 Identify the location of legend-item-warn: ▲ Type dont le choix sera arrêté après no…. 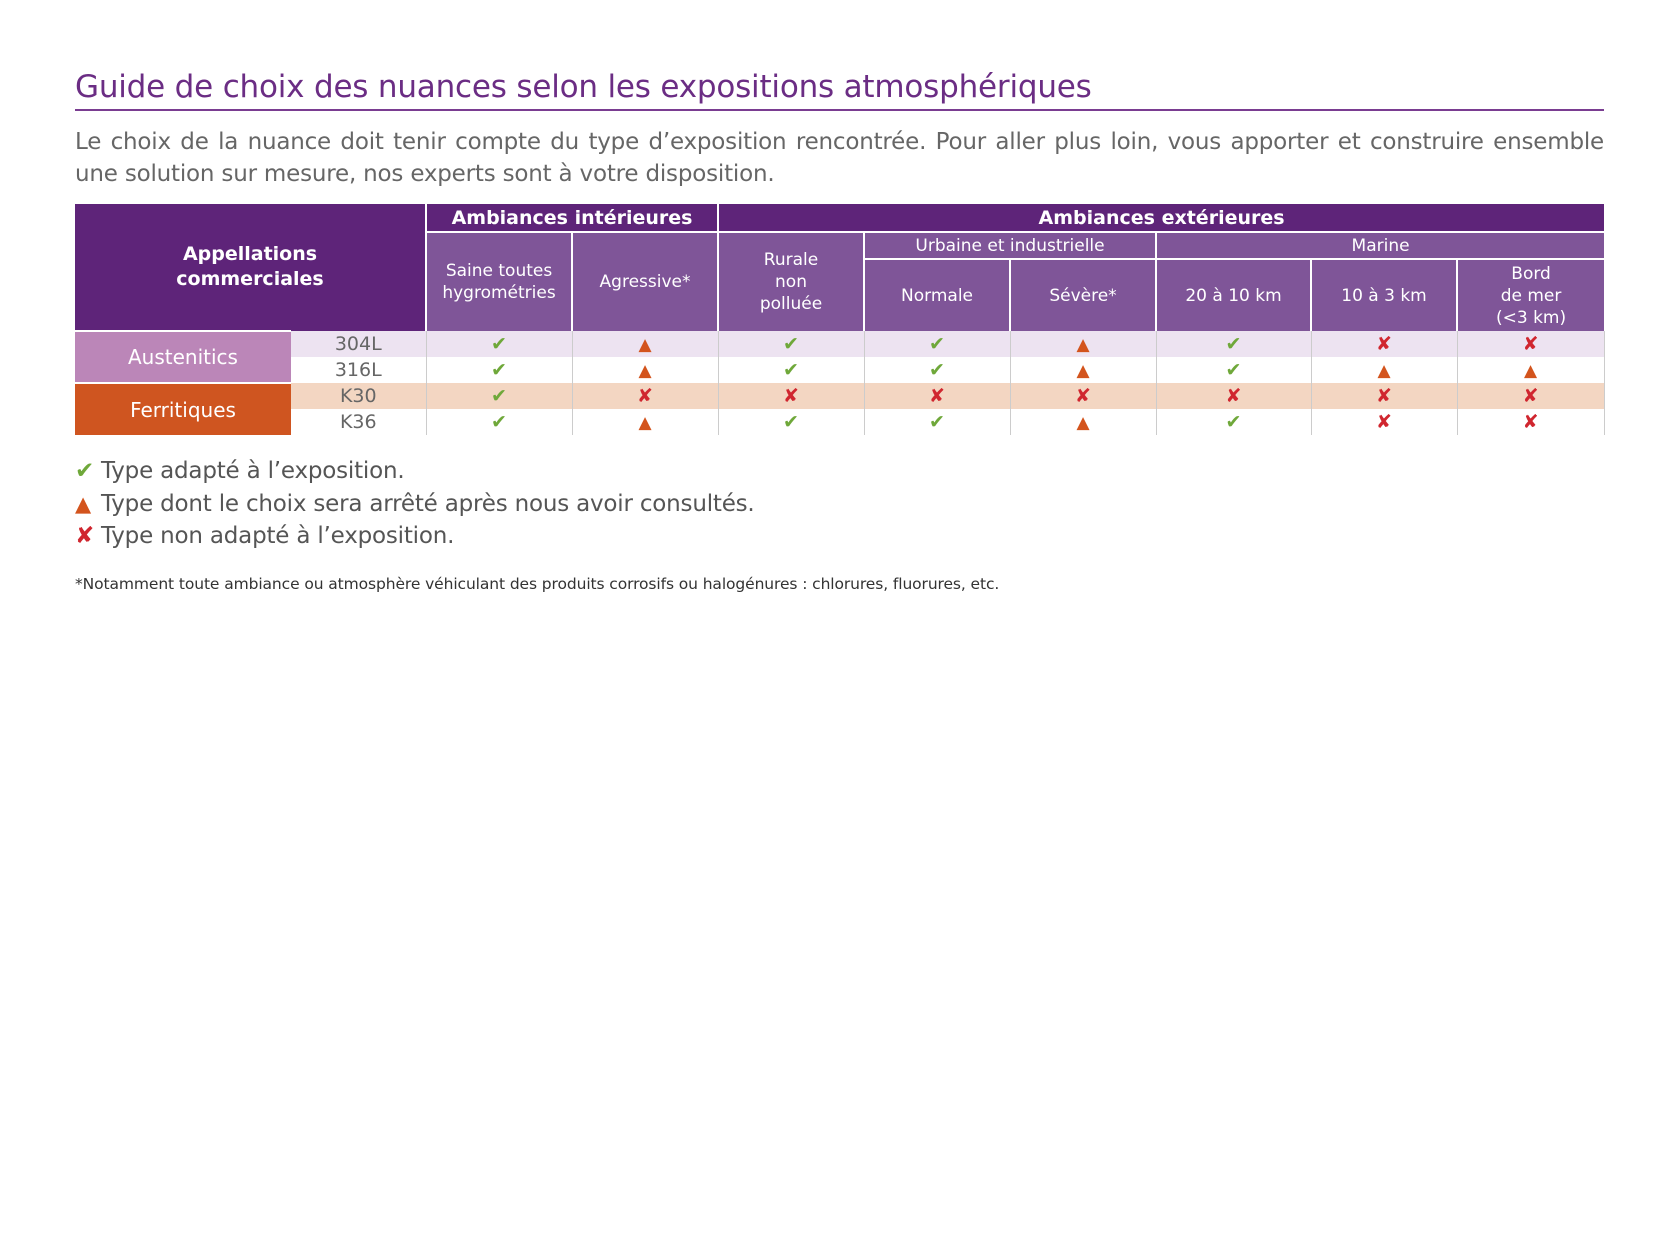
(415, 504).